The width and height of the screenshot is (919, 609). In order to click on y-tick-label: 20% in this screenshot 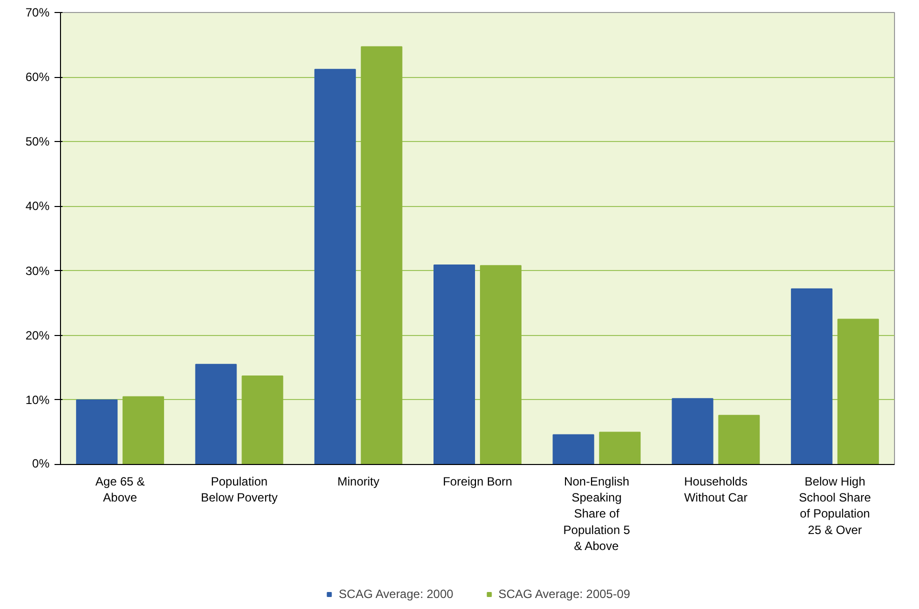, I will do `click(37, 335)`.